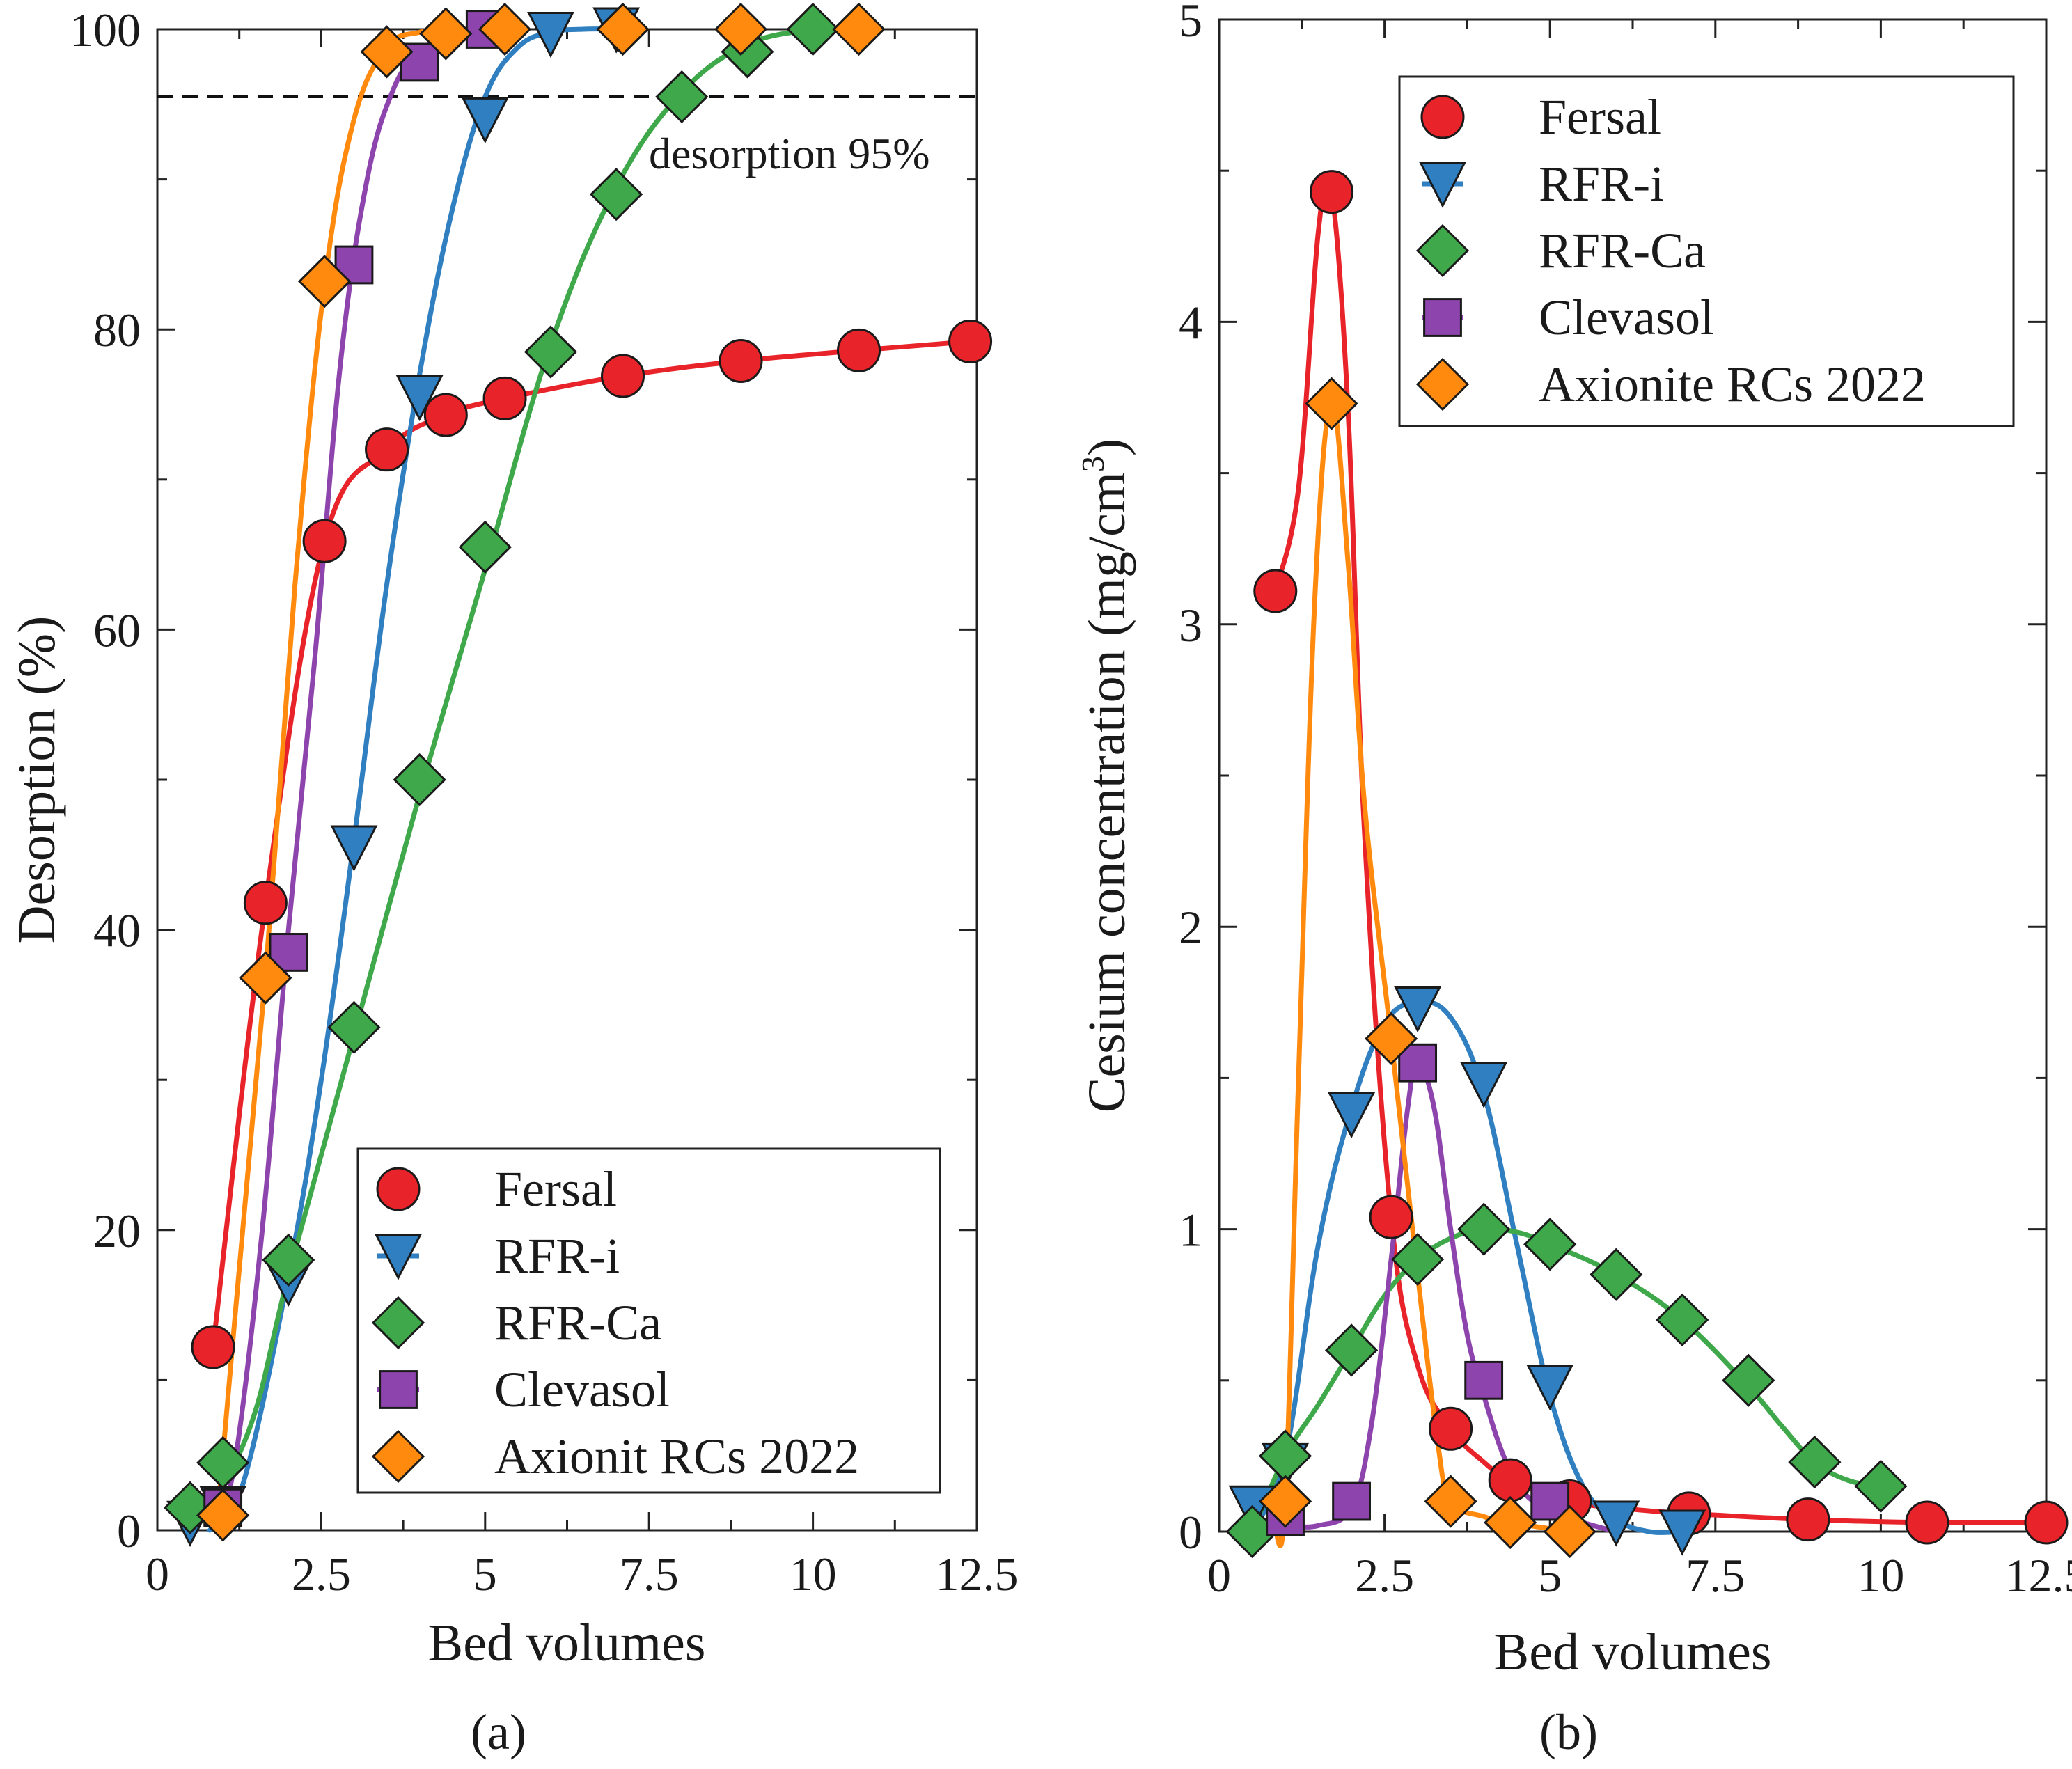  Describe the element at coordinates (677, 1456) in the screenshot. I see `legend-label-axionit-rcs-2022: Axionit RCs 2022` at that location.